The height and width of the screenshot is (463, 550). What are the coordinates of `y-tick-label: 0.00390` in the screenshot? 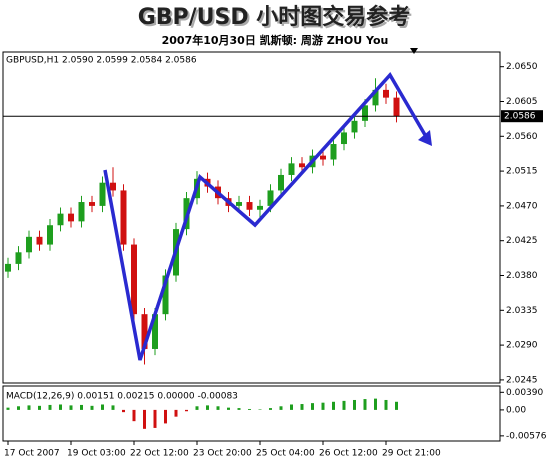 It's located at (524, 393).